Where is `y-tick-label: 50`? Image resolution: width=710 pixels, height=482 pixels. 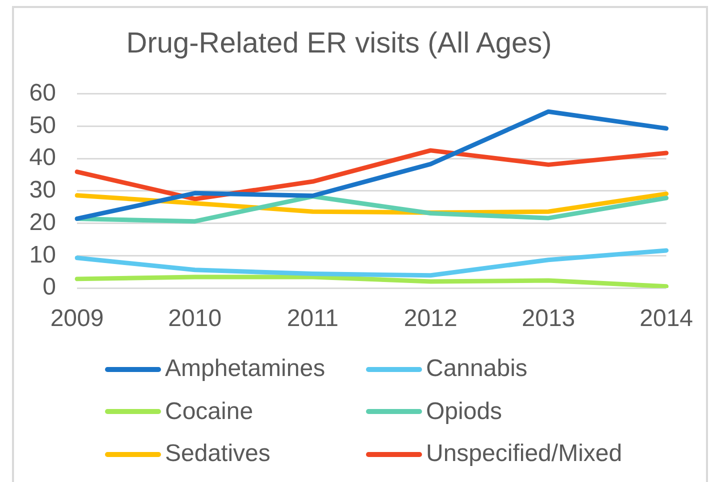
y-tick-label: 50 is located at coordinates (42, 125).